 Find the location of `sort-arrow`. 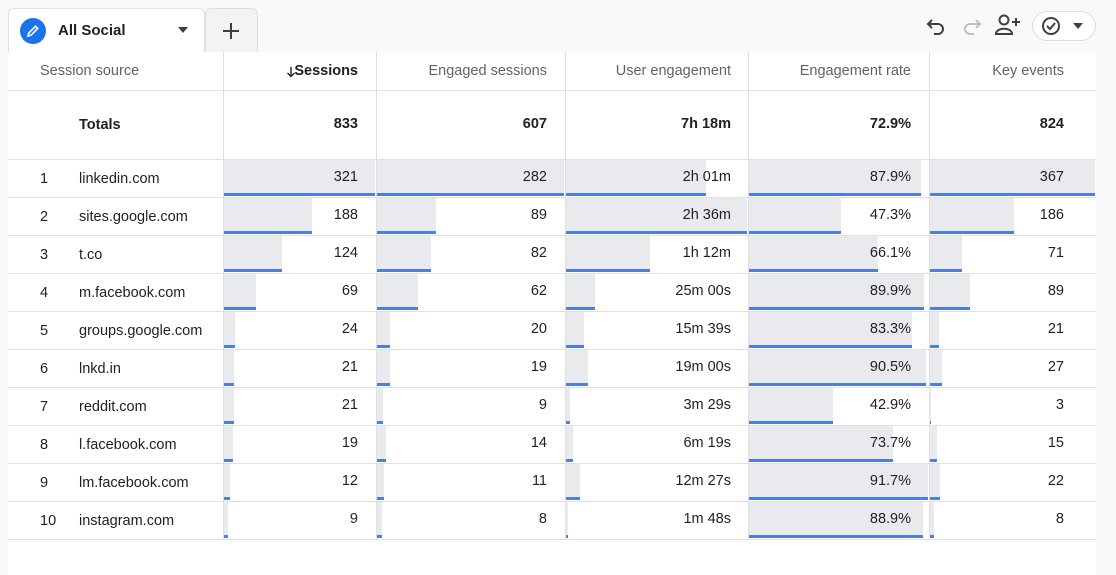

sort-arrow is located at coordinates (291, 71).